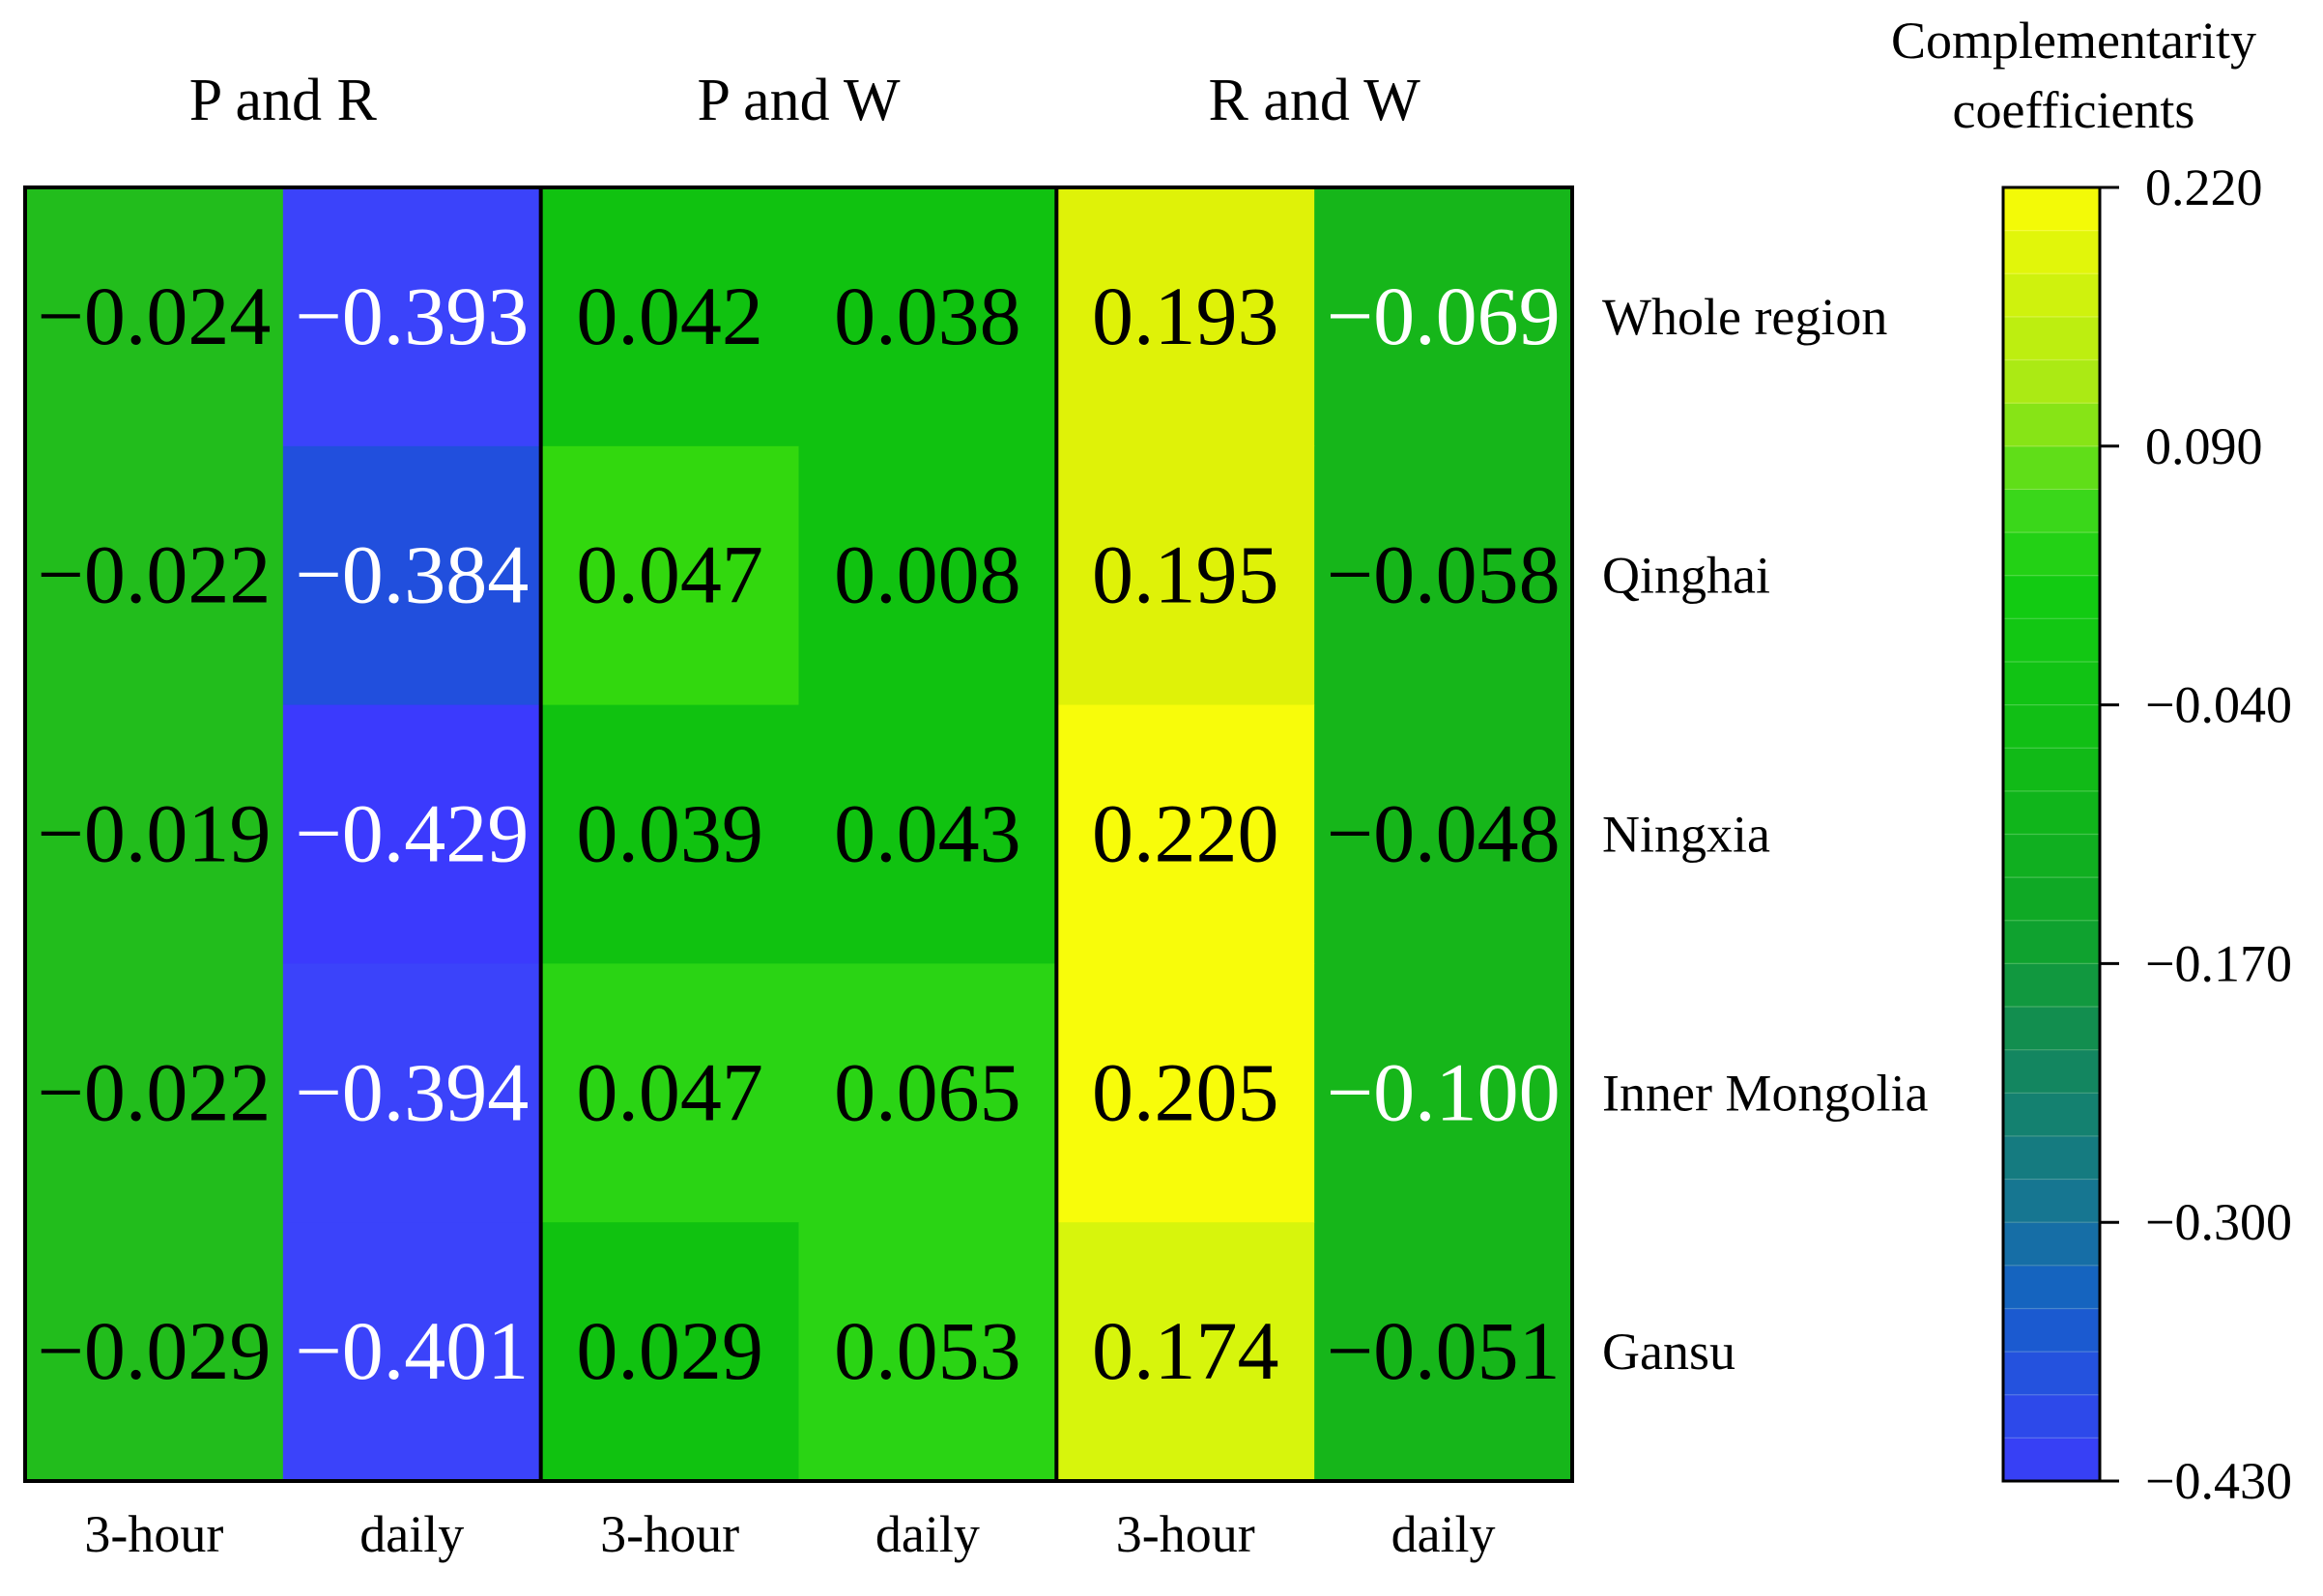  I want to click on row-label: Inner Mongolia, so click(1765, 1093).